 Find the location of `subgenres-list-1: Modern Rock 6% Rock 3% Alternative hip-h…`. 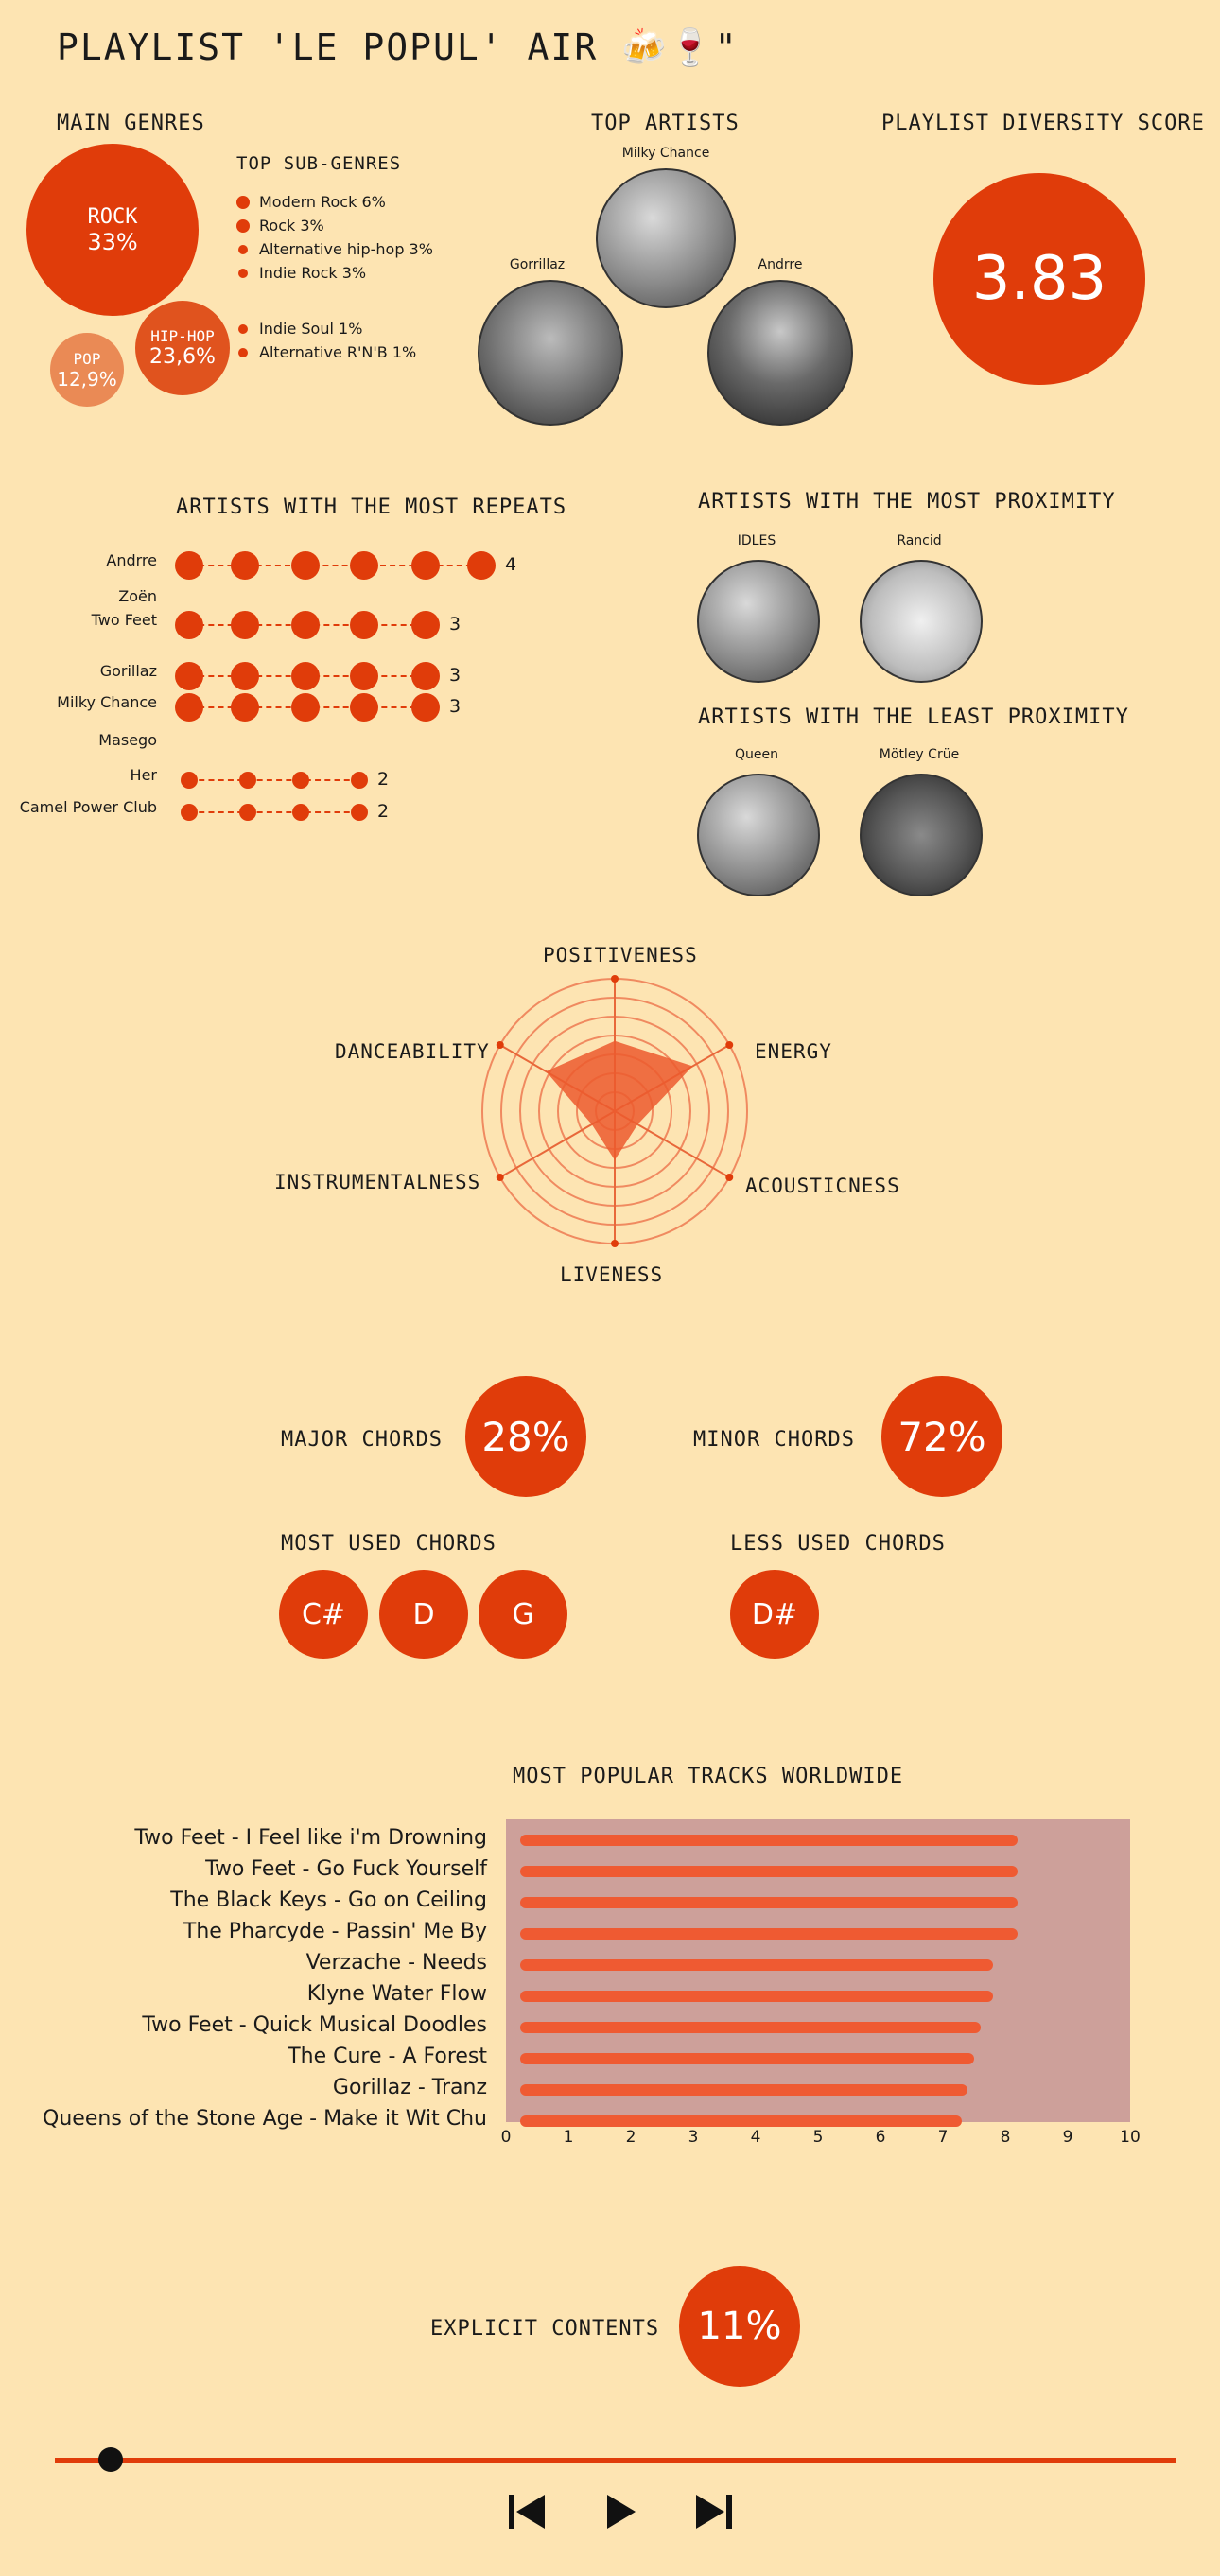

subgenres-list-1: Modern Rock 6% Rock 3% Alternative hip-h… is located at coordinates (334, 237).